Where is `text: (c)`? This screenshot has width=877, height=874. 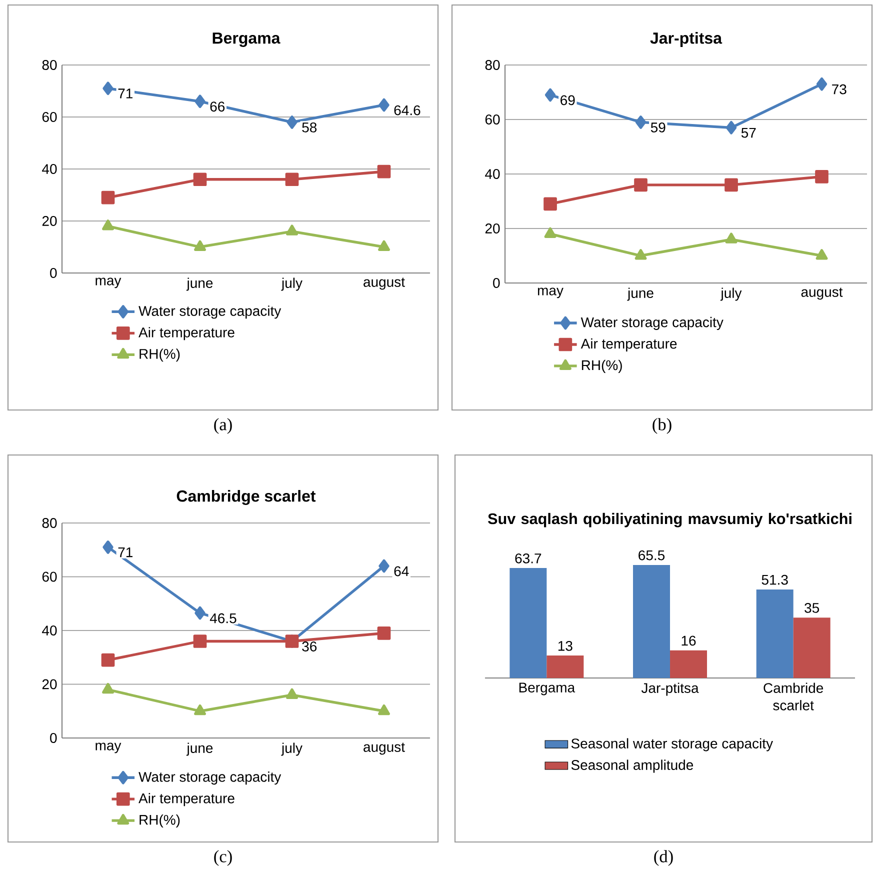
text: (c) is located at coordinates (223, 858).